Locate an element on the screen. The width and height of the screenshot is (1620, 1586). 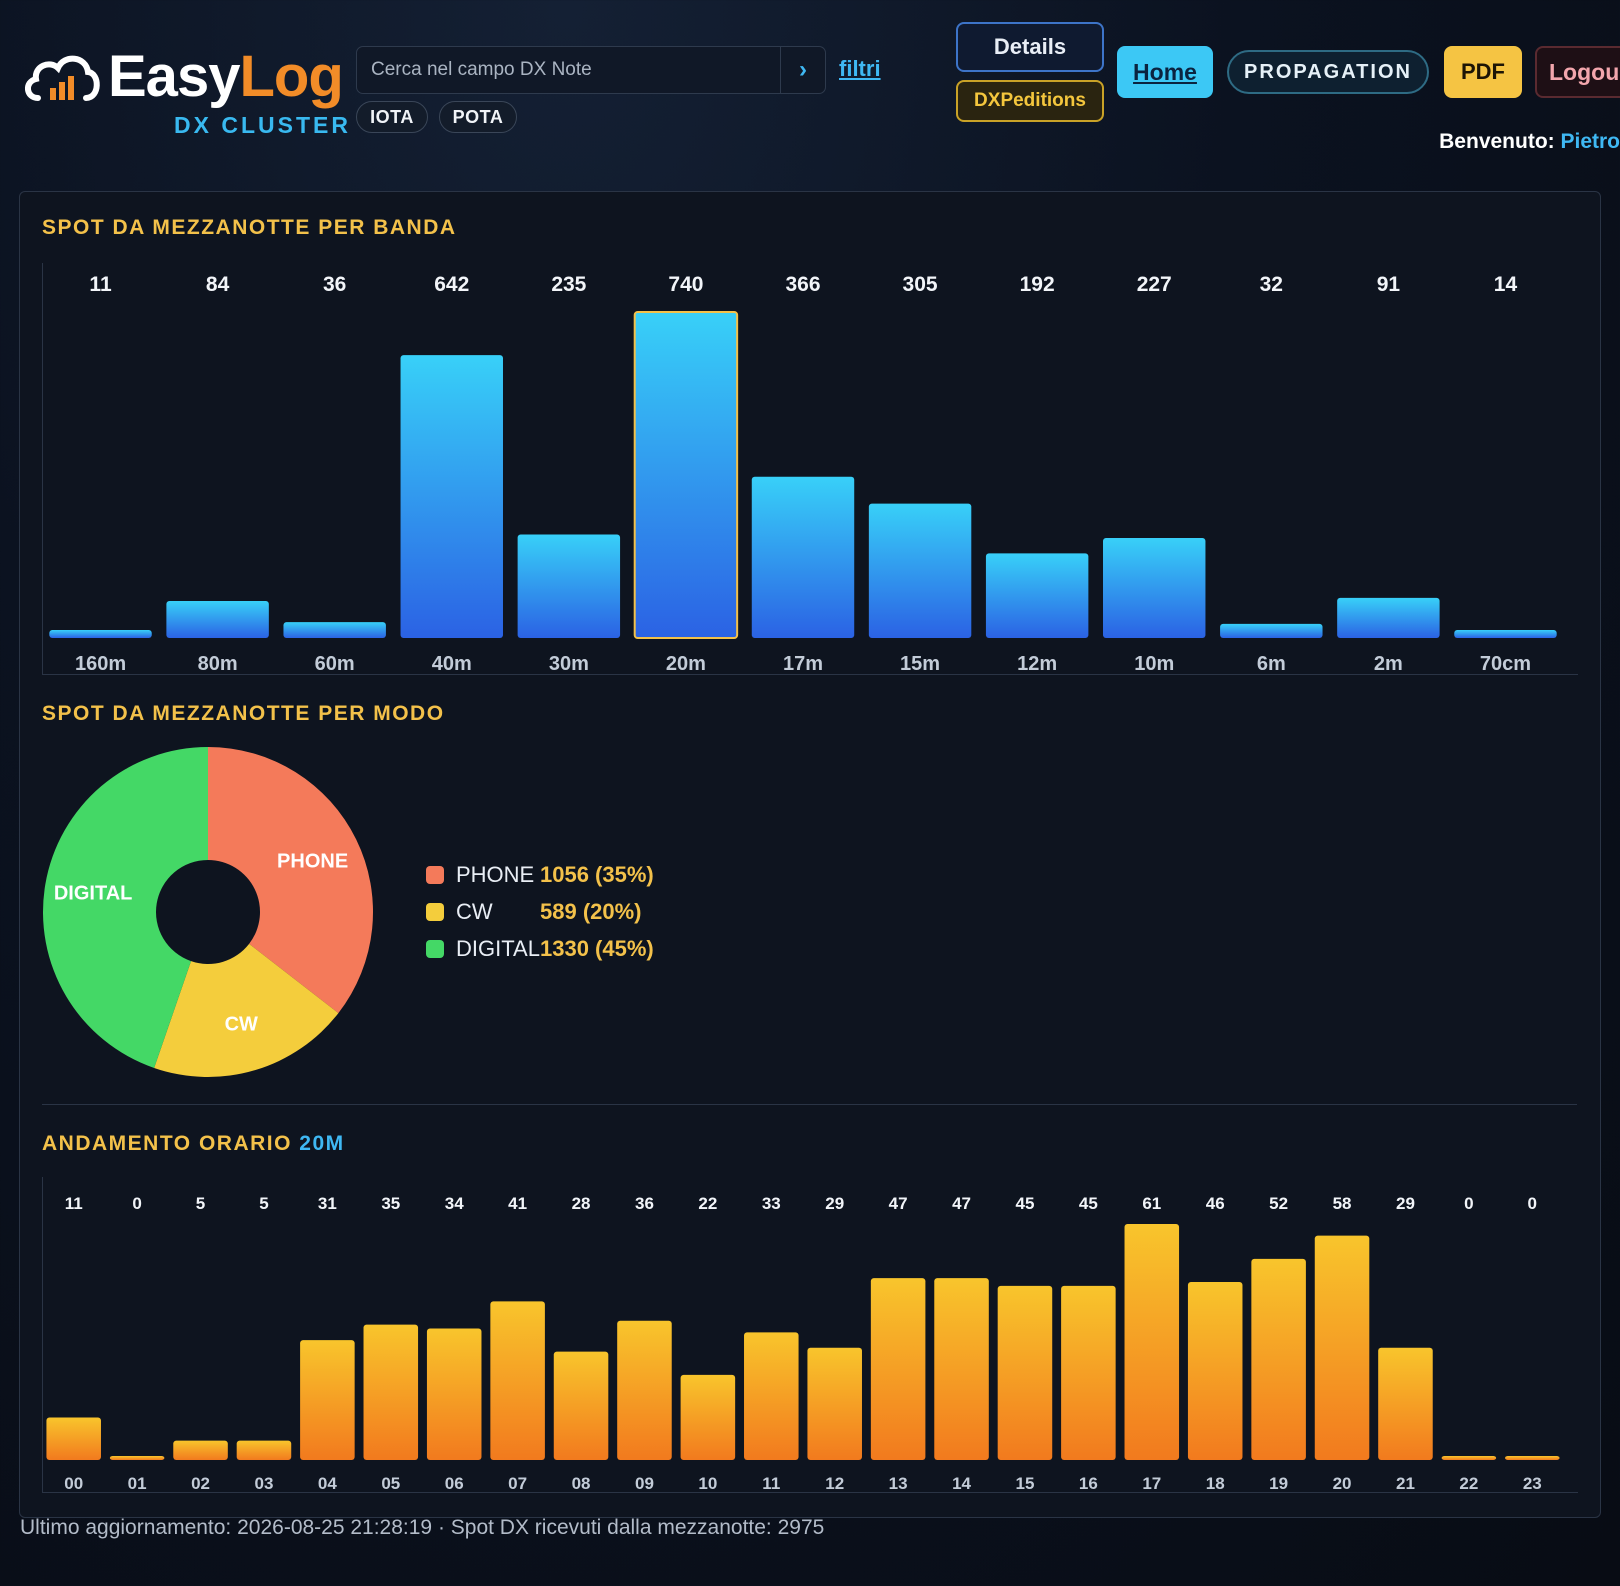
bar-label-10: 10 is located at coordinates (707, 1483).